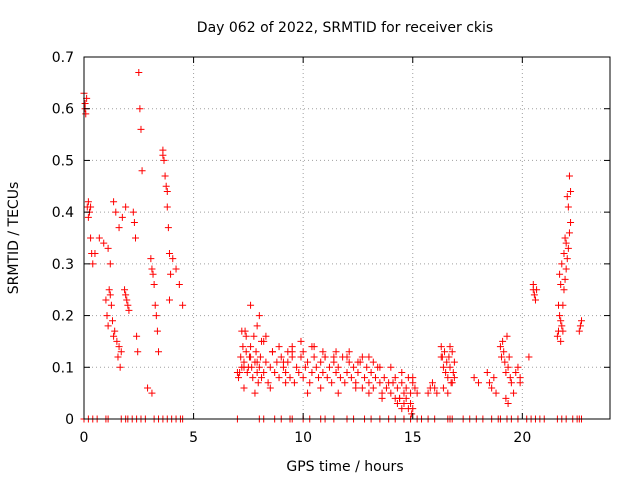 The image size is (640, 480). Describe the element at coordinates (63, 161) in the screenshot. I see `y-tick-label: 0.5` at that location.